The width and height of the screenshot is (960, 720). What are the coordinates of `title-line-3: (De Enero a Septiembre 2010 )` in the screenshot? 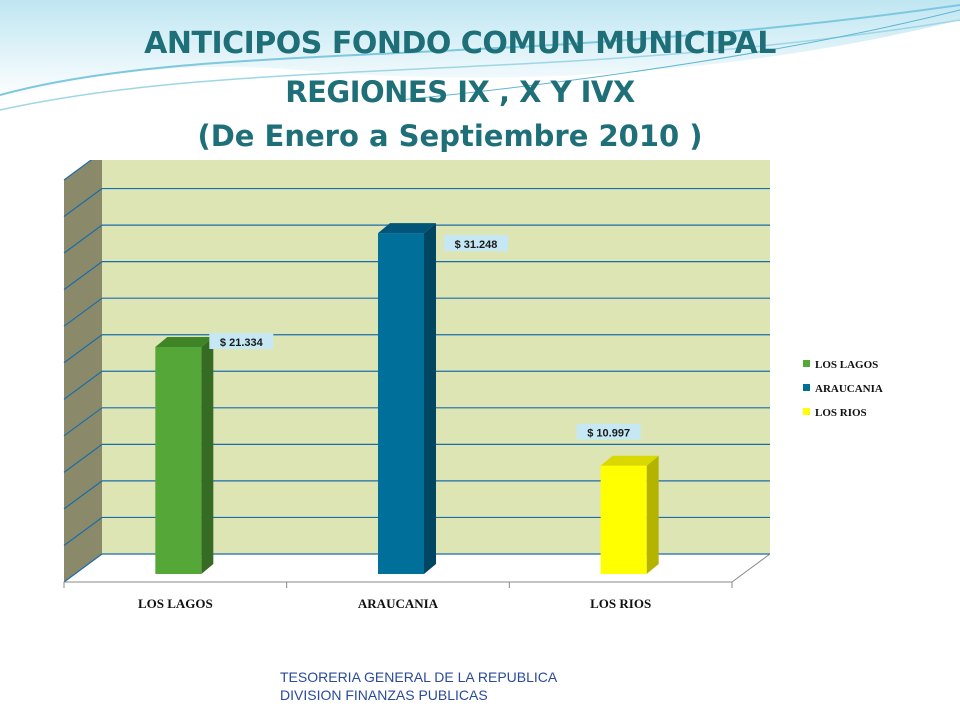 It's located at (450, 136).